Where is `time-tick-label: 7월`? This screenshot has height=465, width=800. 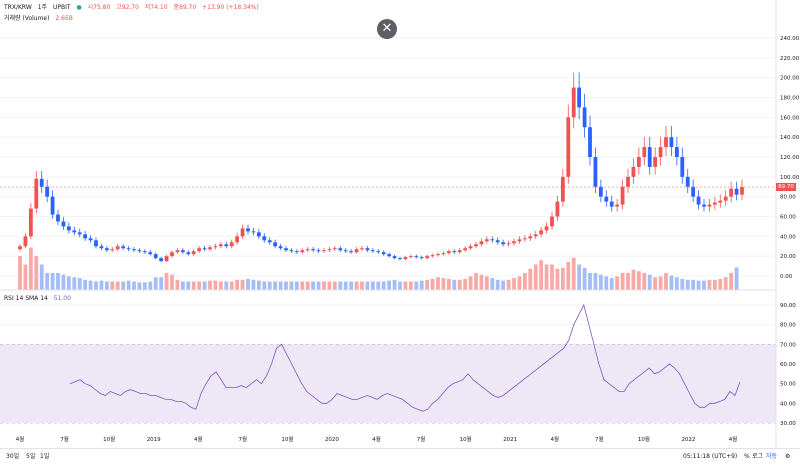
time-tick-label: 7월 is located at coordinates (599, 439).